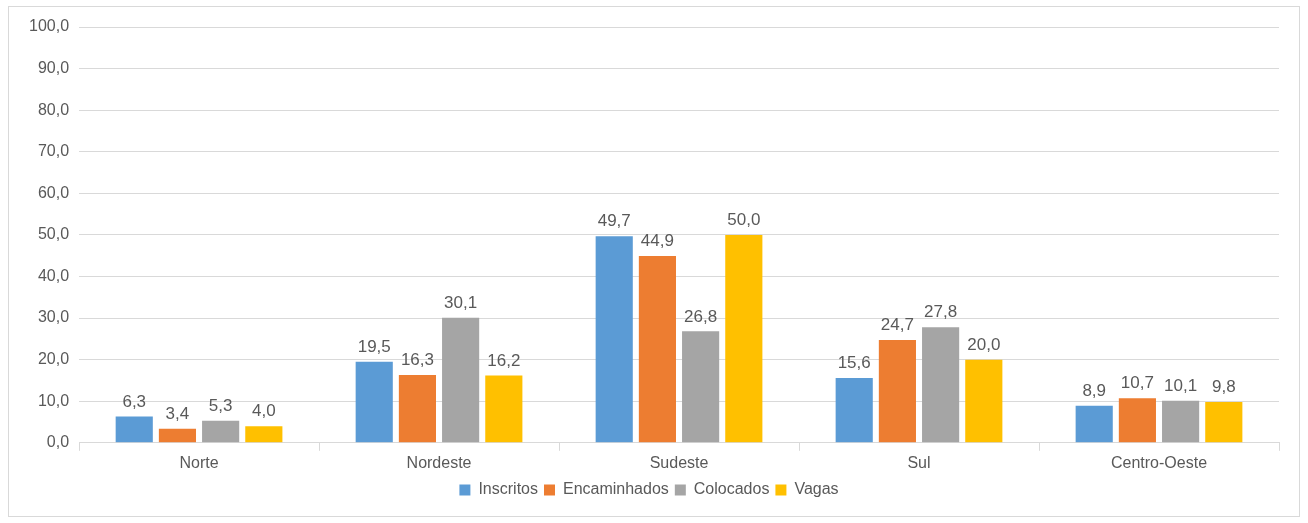 This screenshot has width=1308, height=523. What do you see at coordinates (897, 325) in the screenshot?
I see `data-label: 24,7` at bounding box center [897, 325].